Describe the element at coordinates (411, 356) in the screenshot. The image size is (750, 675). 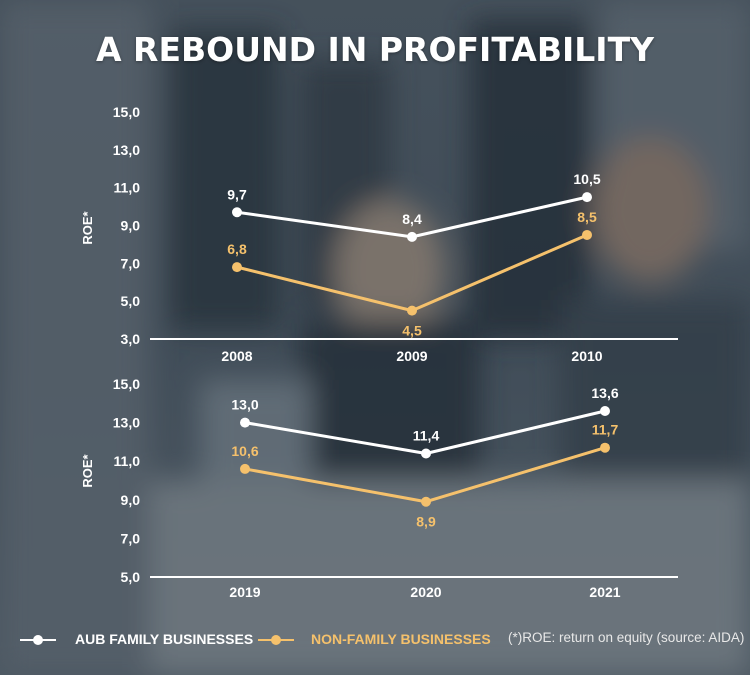
I see `x-tick-label: 2009` at that location.